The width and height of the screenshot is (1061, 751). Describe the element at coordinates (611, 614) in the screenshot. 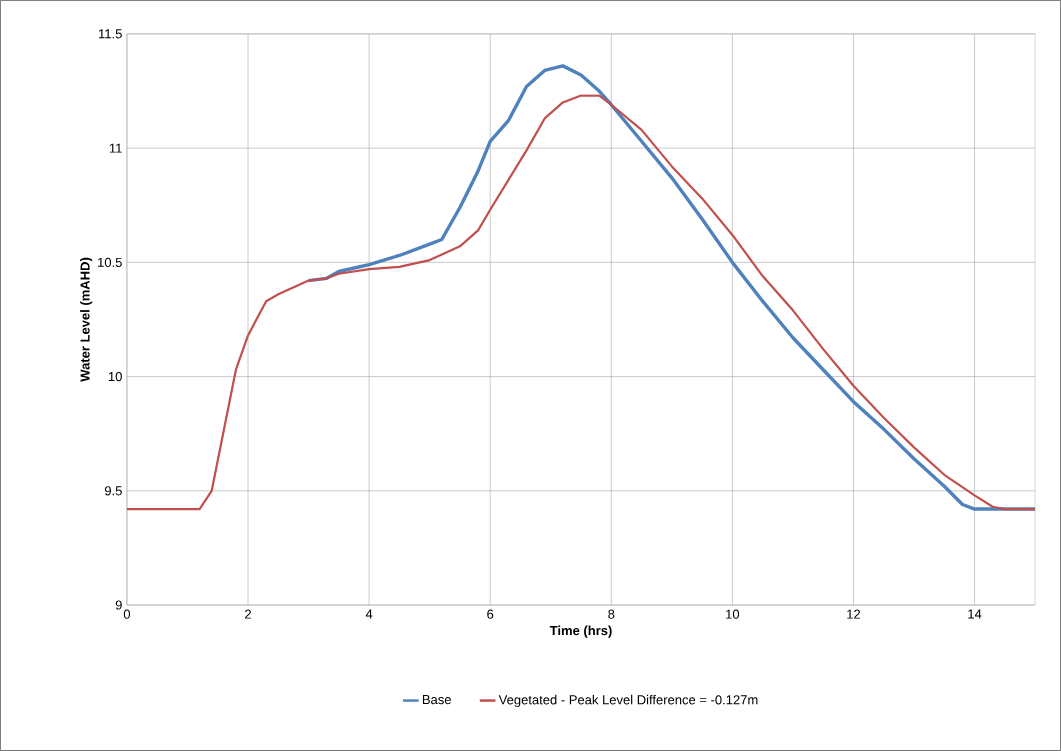

I see `x-tick-label: 8` at that location.